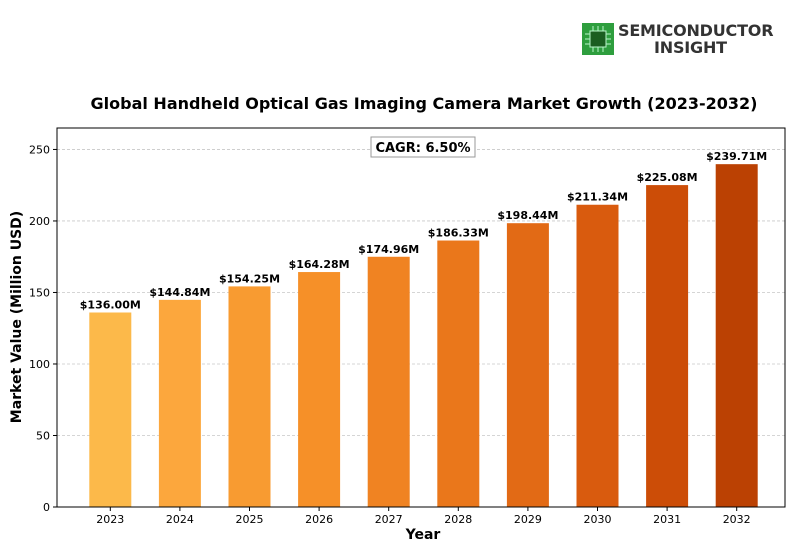 The height and width of the screenshot is (553, 800). I want to click on data-label-2029: $198.44M, so click(527, 215).